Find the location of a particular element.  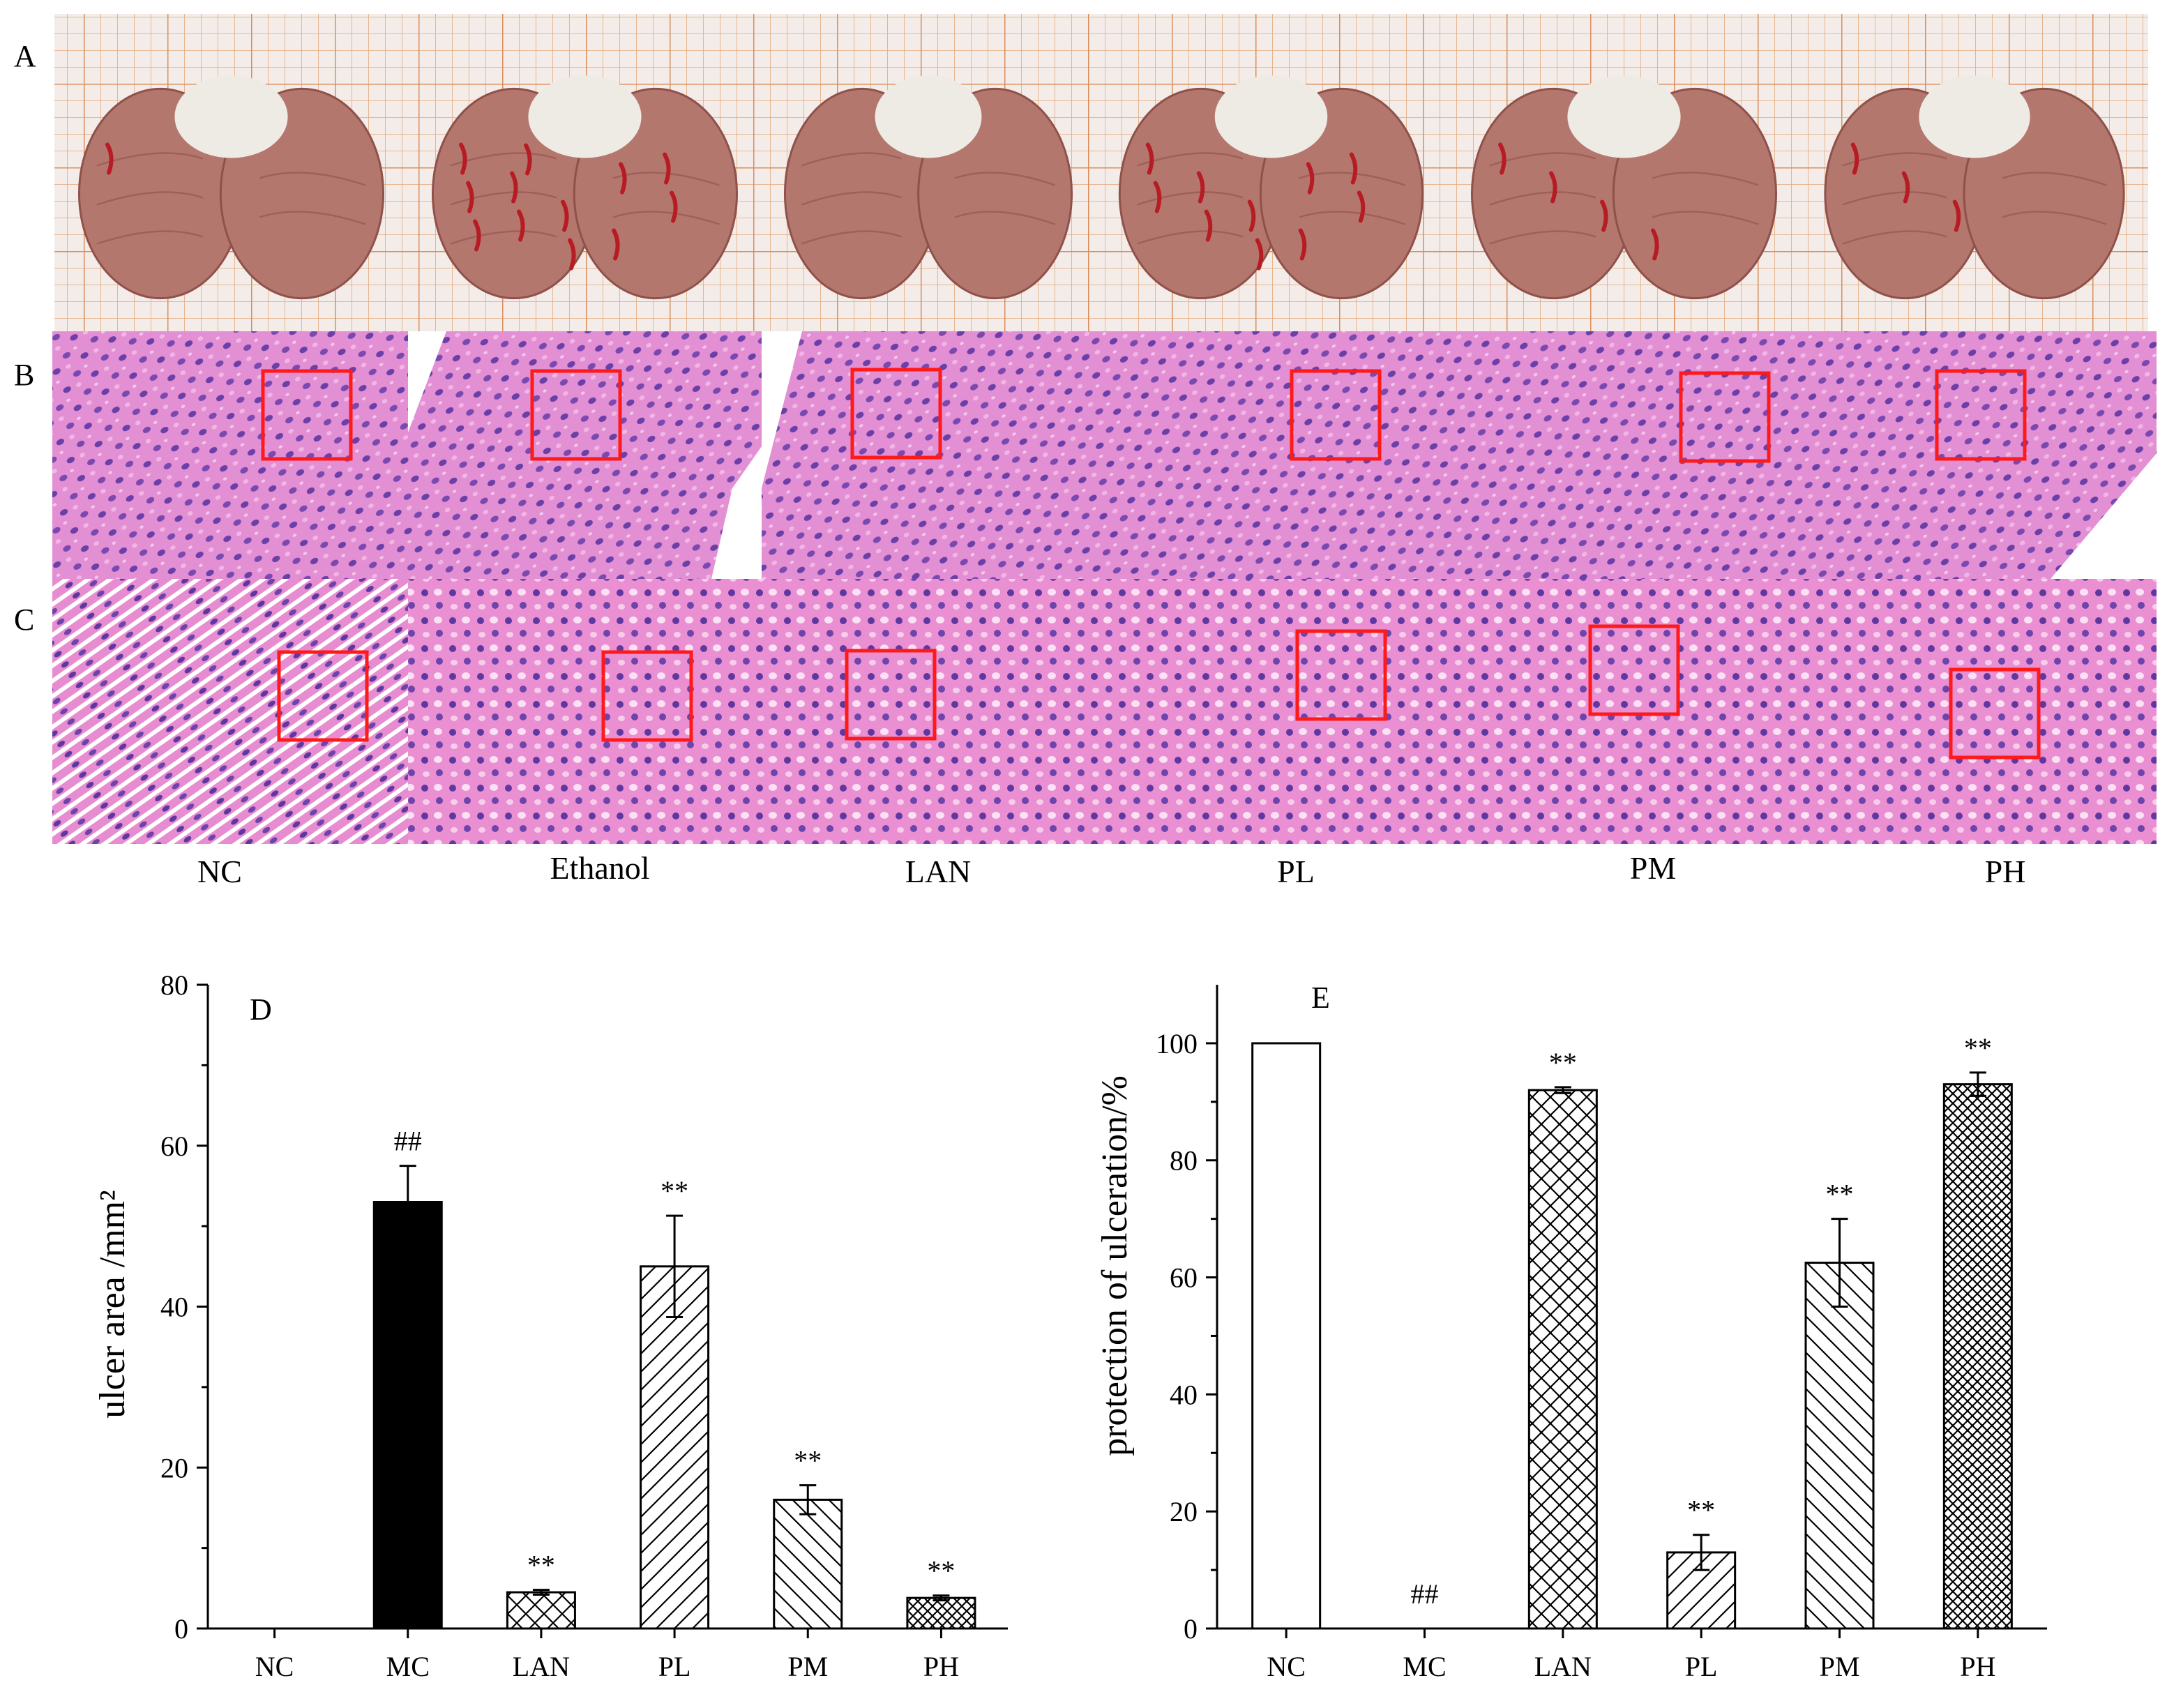

stomach-pm is located at coordinates (1624, 188).